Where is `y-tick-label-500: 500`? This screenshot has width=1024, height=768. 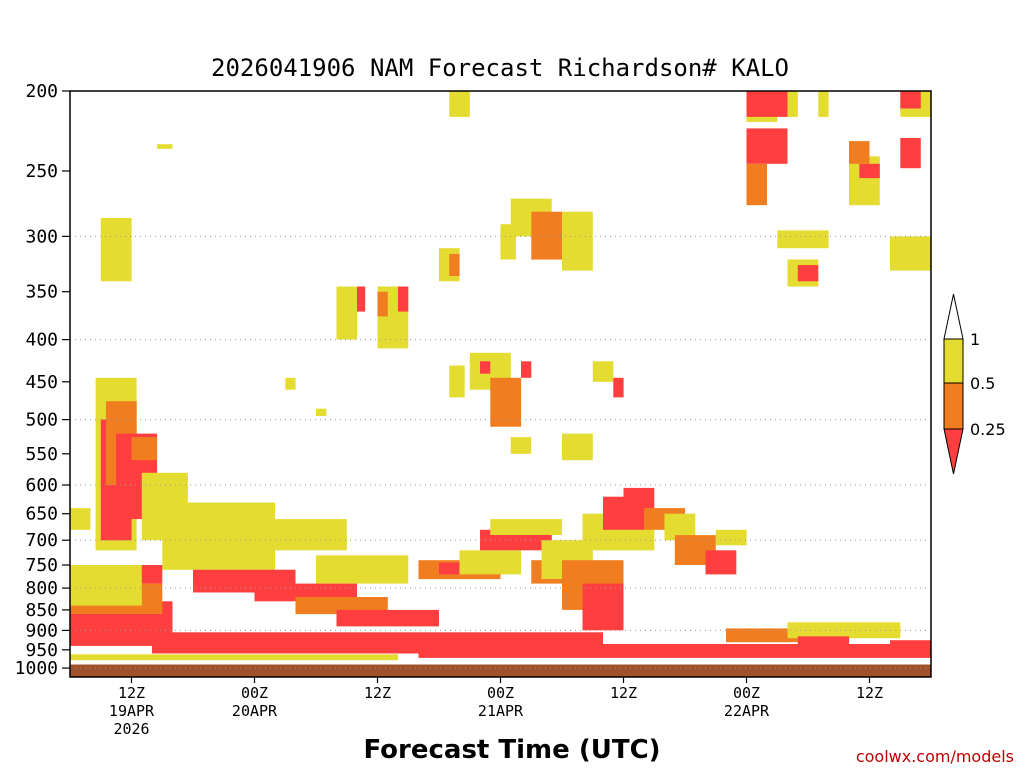
y-tick-label-500: 500 is located at coordinates (41, 420).